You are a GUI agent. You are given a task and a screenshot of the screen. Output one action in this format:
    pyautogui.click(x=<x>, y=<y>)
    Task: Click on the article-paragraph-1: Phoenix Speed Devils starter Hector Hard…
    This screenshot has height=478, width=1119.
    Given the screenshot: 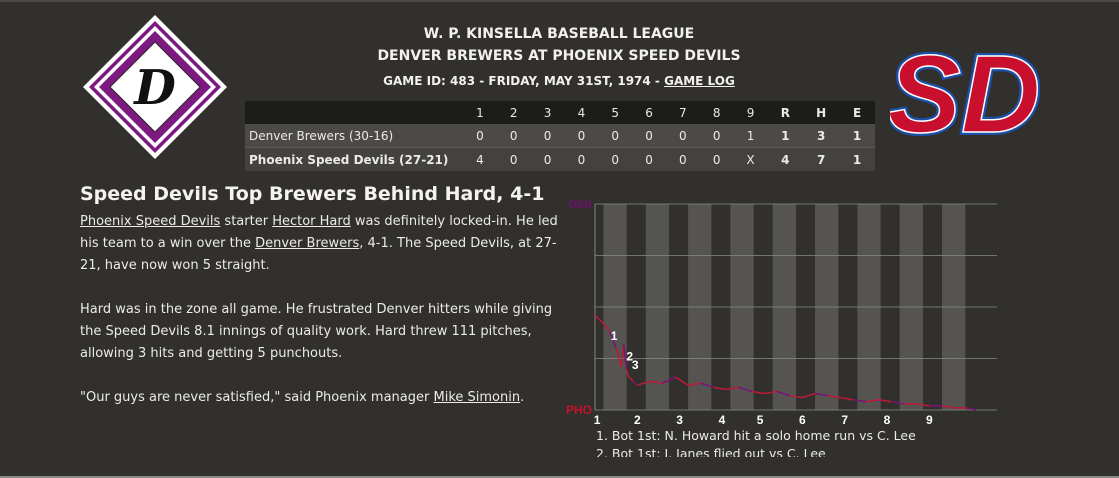 What is the action you would take?
    pyautogui.click(x=319, y=244)
    